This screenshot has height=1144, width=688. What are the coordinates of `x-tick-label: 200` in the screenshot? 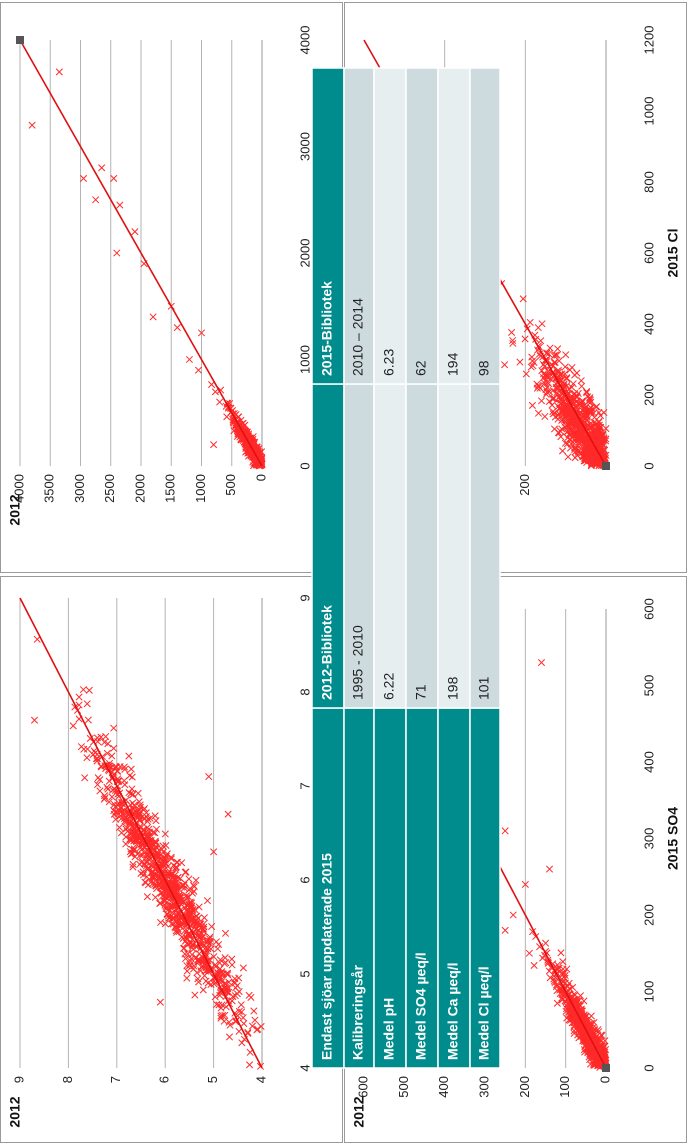 It's located at (648, 395).